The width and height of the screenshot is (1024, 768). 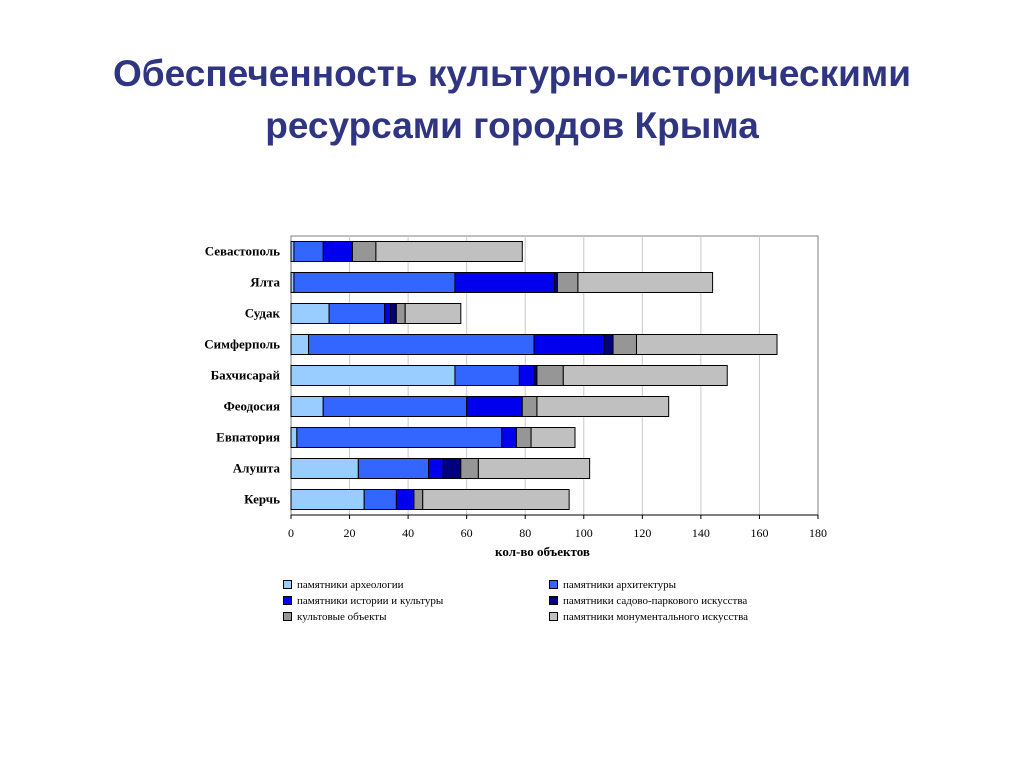 What do you see at coordinates (467, 533) in the screenshot?
I see `x-tick-label: 60` at bounding box center [467, 533].